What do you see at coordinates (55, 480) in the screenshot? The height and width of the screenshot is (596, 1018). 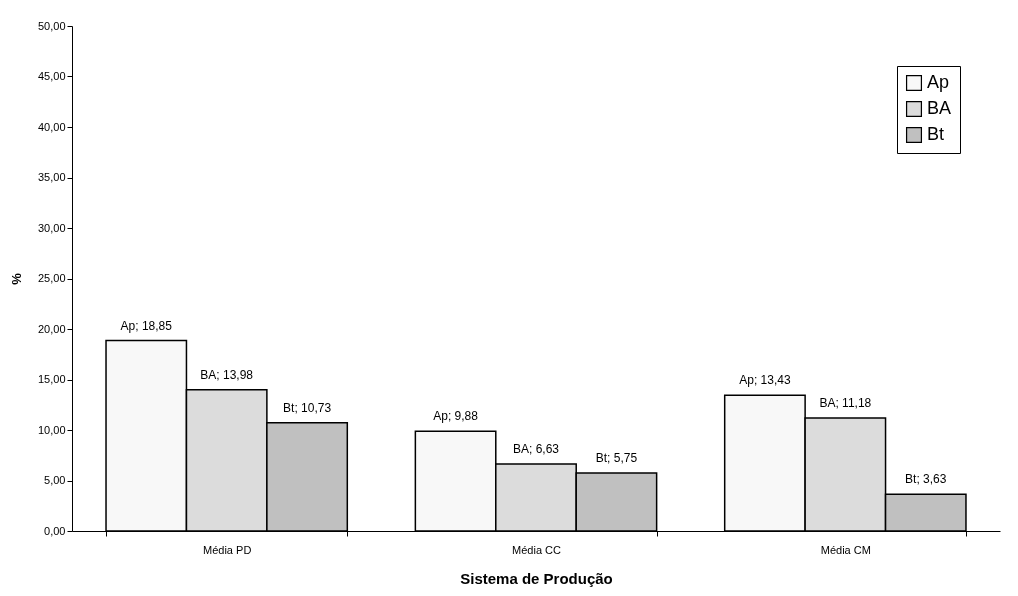 I see `y-tick-label: 5,00` at bounding box center [55, 480].